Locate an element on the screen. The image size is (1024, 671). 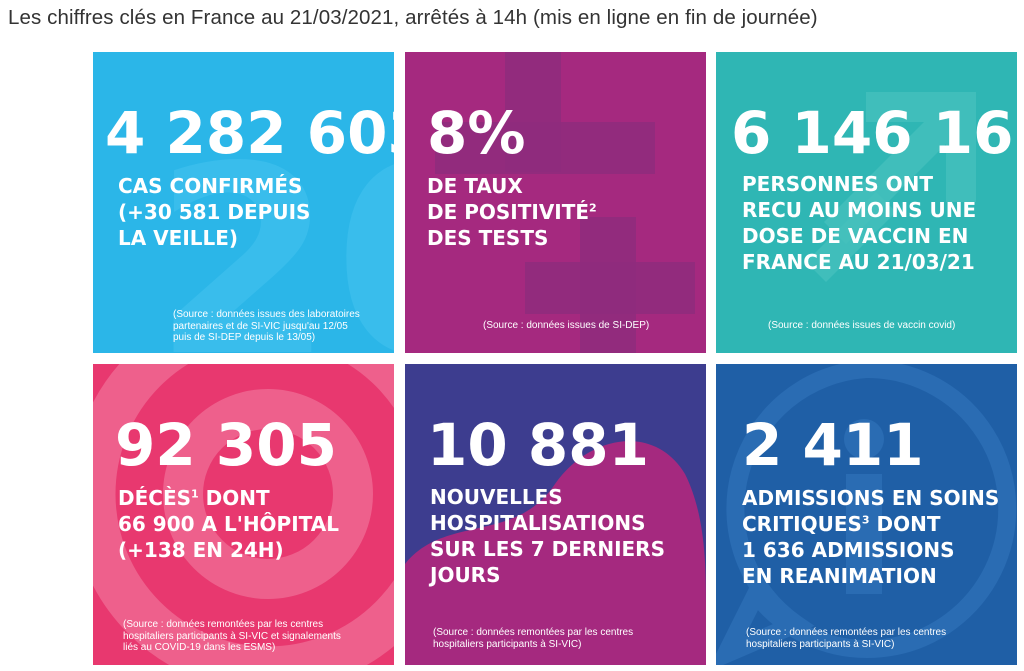
critical-care-line-2-suffix: DONT is located at coordinates (905, 524).